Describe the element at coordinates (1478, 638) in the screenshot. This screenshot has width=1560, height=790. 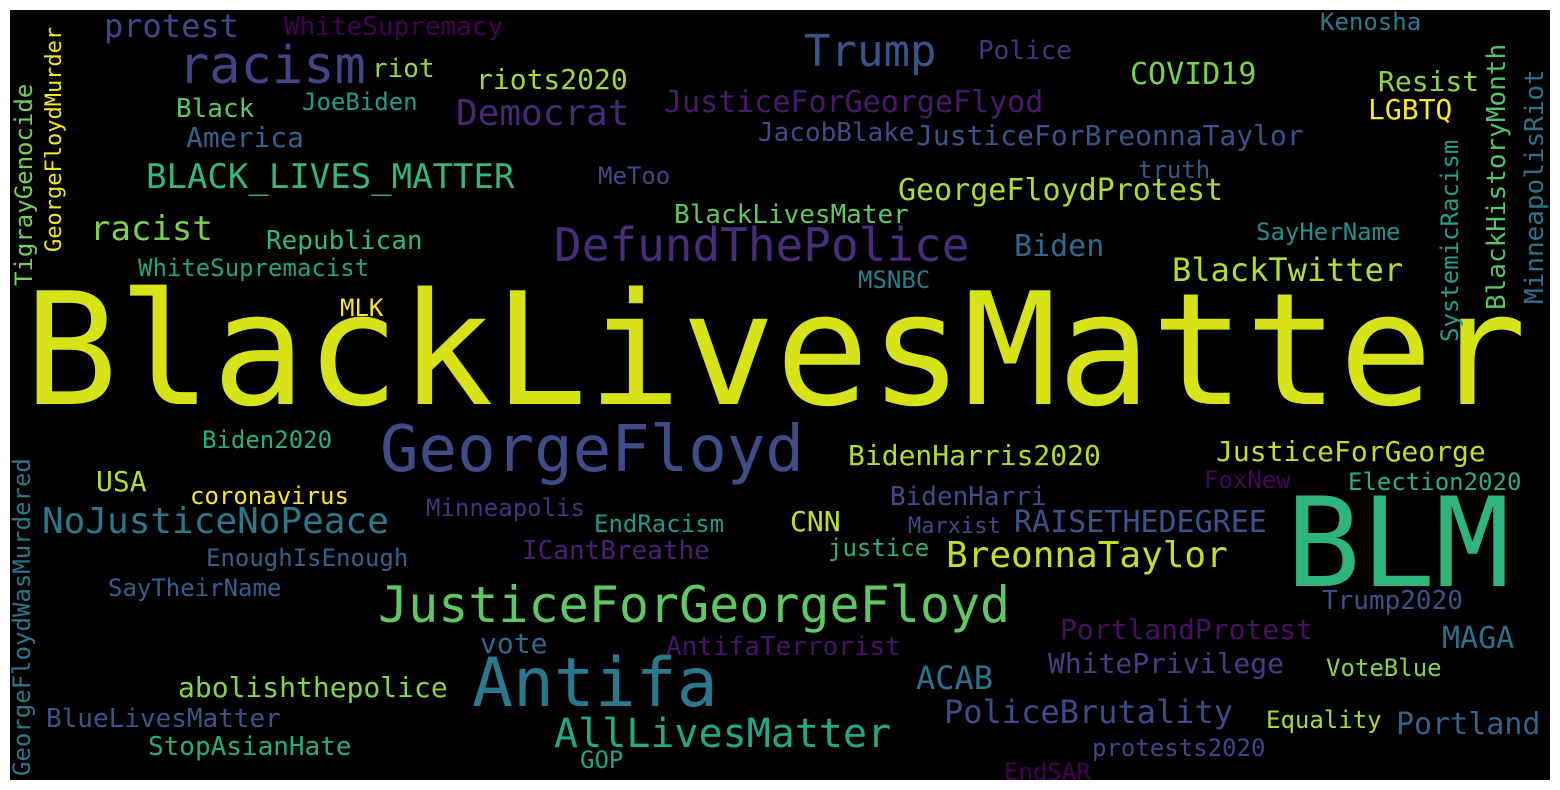
I see `word-maga: MAGA` at that location.